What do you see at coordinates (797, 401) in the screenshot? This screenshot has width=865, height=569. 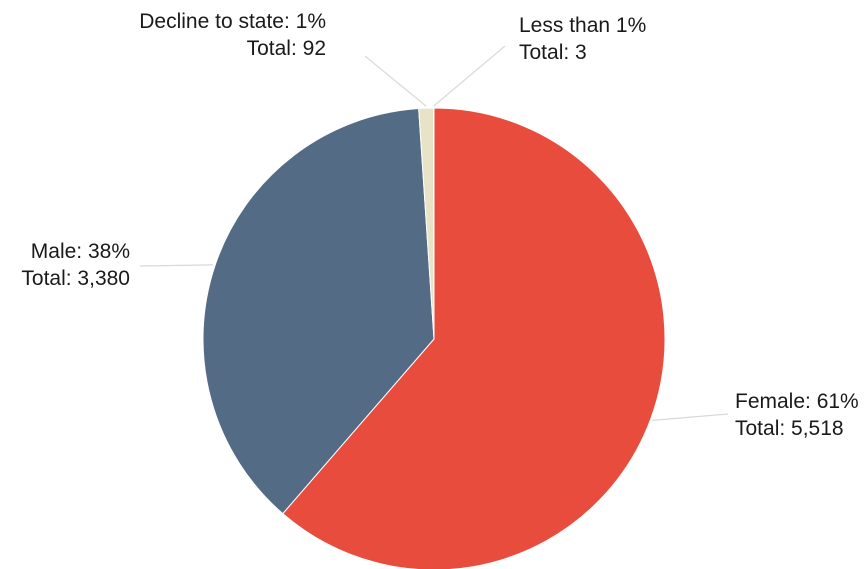 I see `slice-label-female: Female: 61%` at bounding box center [797, 401].